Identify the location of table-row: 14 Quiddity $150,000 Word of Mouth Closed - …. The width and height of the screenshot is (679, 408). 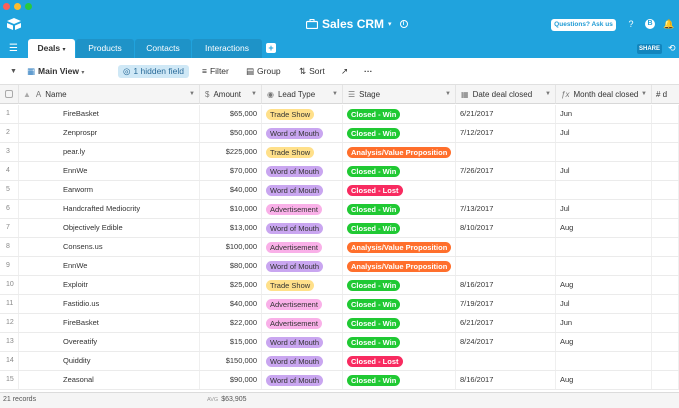
(339, 361).